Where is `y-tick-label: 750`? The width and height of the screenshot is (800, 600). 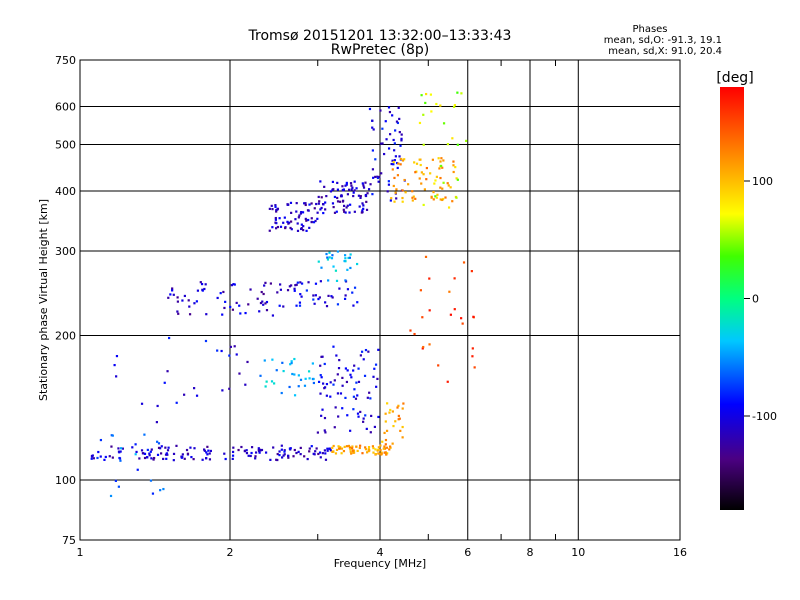
y-tick-label: 750 is located at coordinates (65, 60).